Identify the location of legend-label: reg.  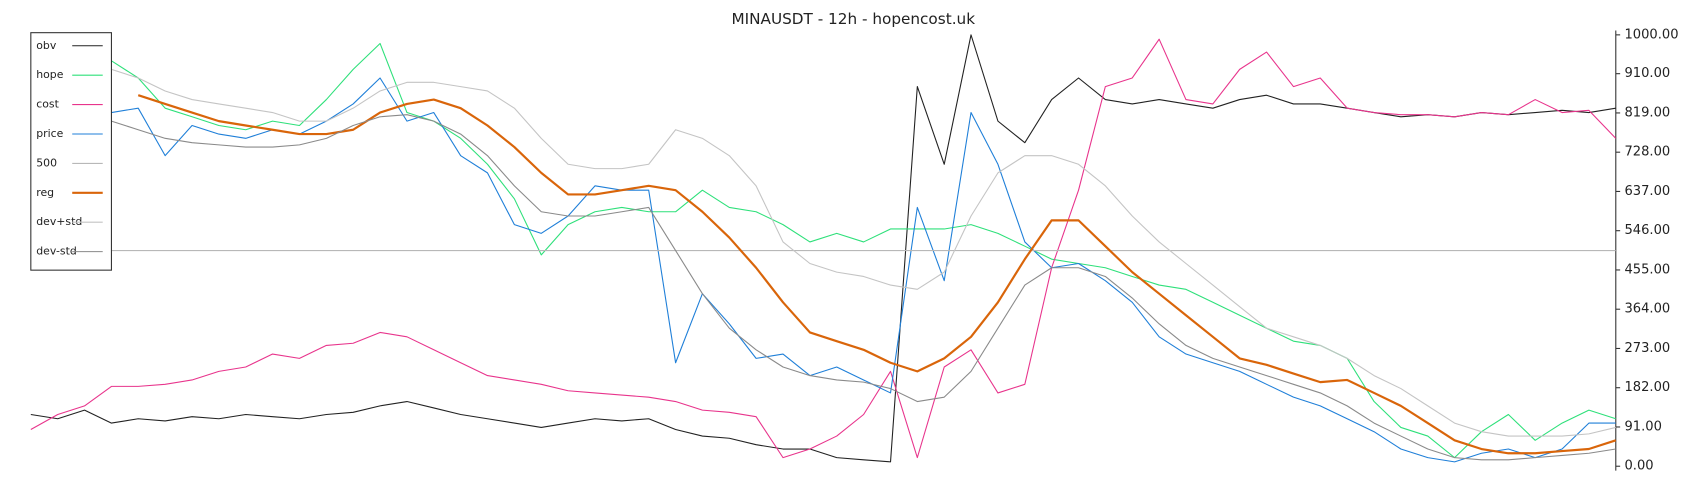
(45, 192).